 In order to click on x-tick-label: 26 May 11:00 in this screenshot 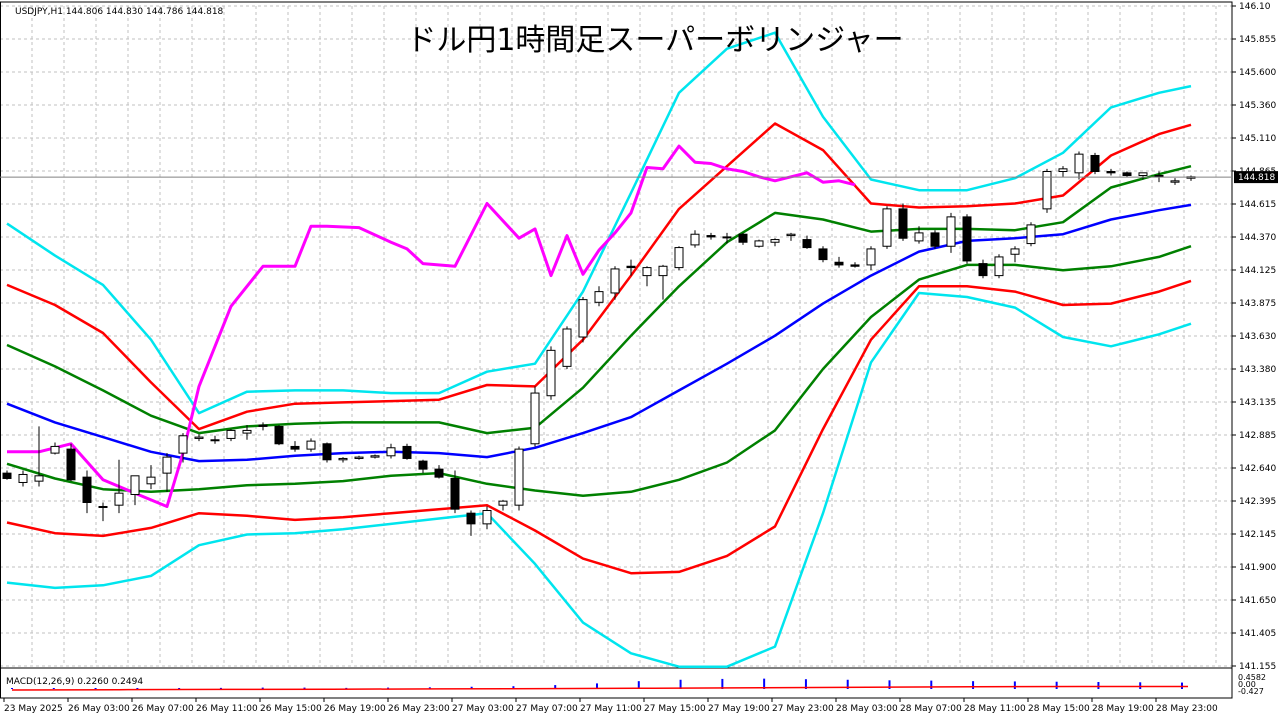, I will do `click(227, 709)`.